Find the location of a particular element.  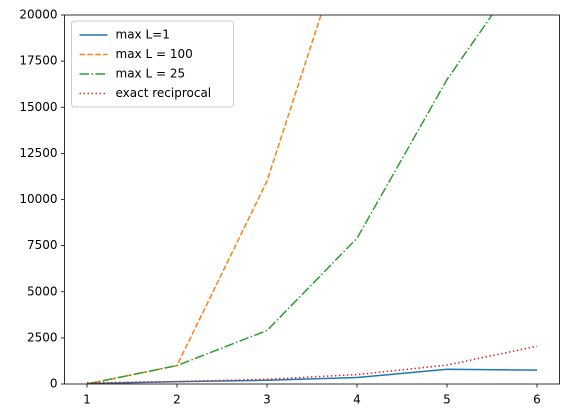

x-tick-label: 5 is located at coordinates (447, 400).